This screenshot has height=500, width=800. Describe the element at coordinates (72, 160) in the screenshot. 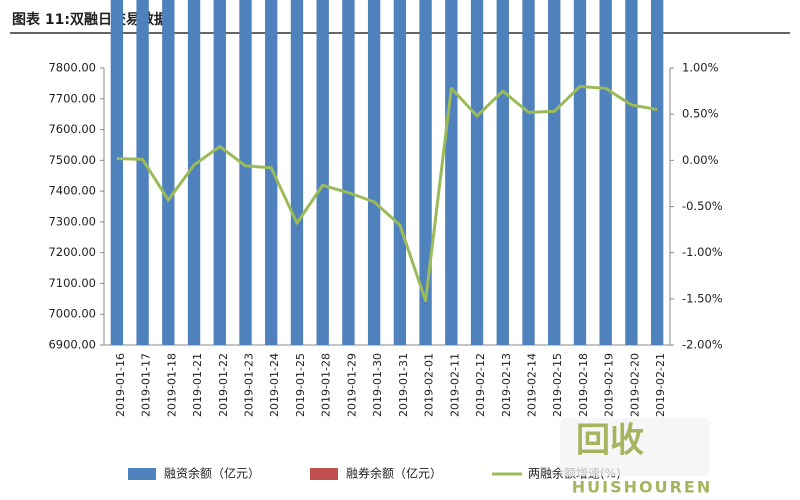

I see `y-tick-label: 7500.00` at that location.